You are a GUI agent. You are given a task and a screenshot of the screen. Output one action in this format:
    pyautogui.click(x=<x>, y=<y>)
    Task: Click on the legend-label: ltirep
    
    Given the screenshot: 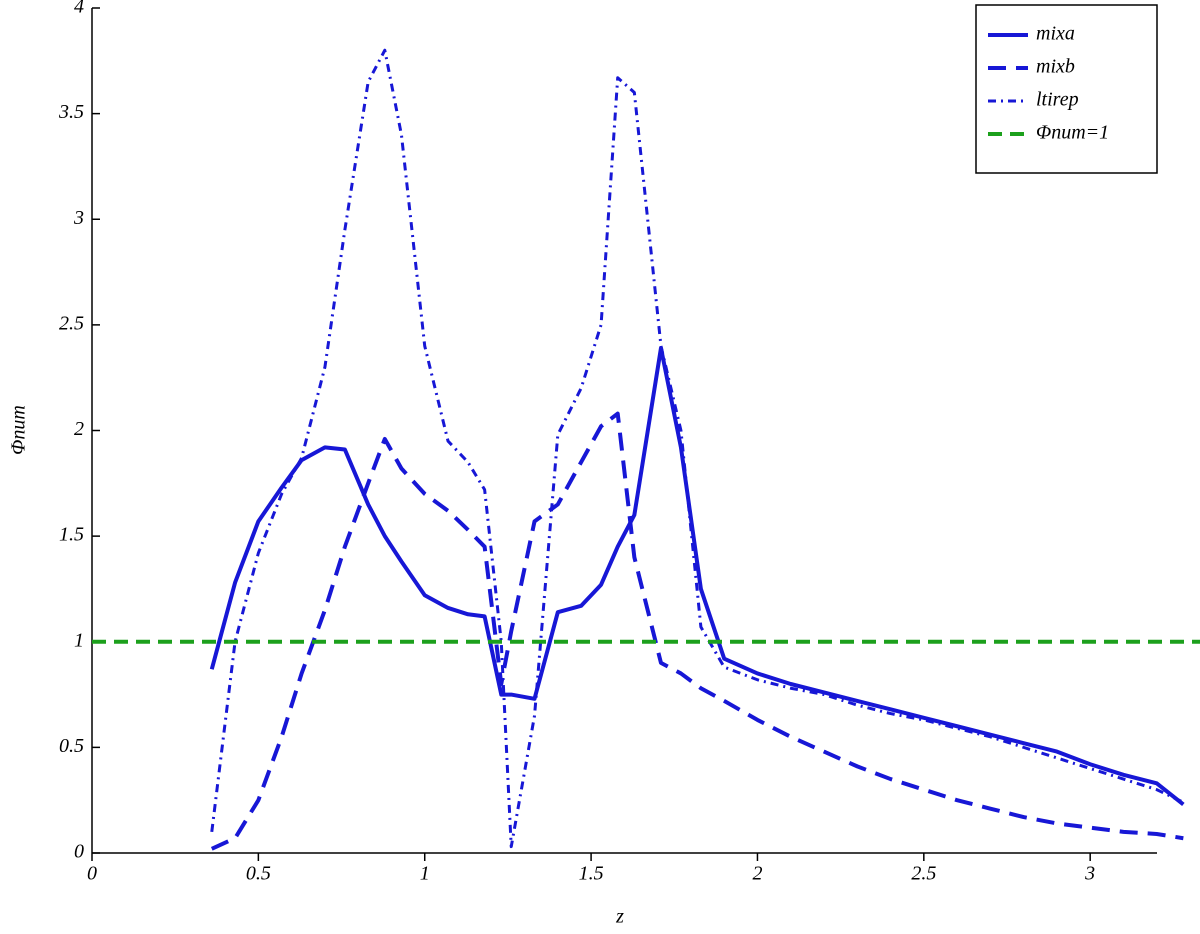 What is the action you would take?
    pyautogui.click(x=1057, y=100)
    